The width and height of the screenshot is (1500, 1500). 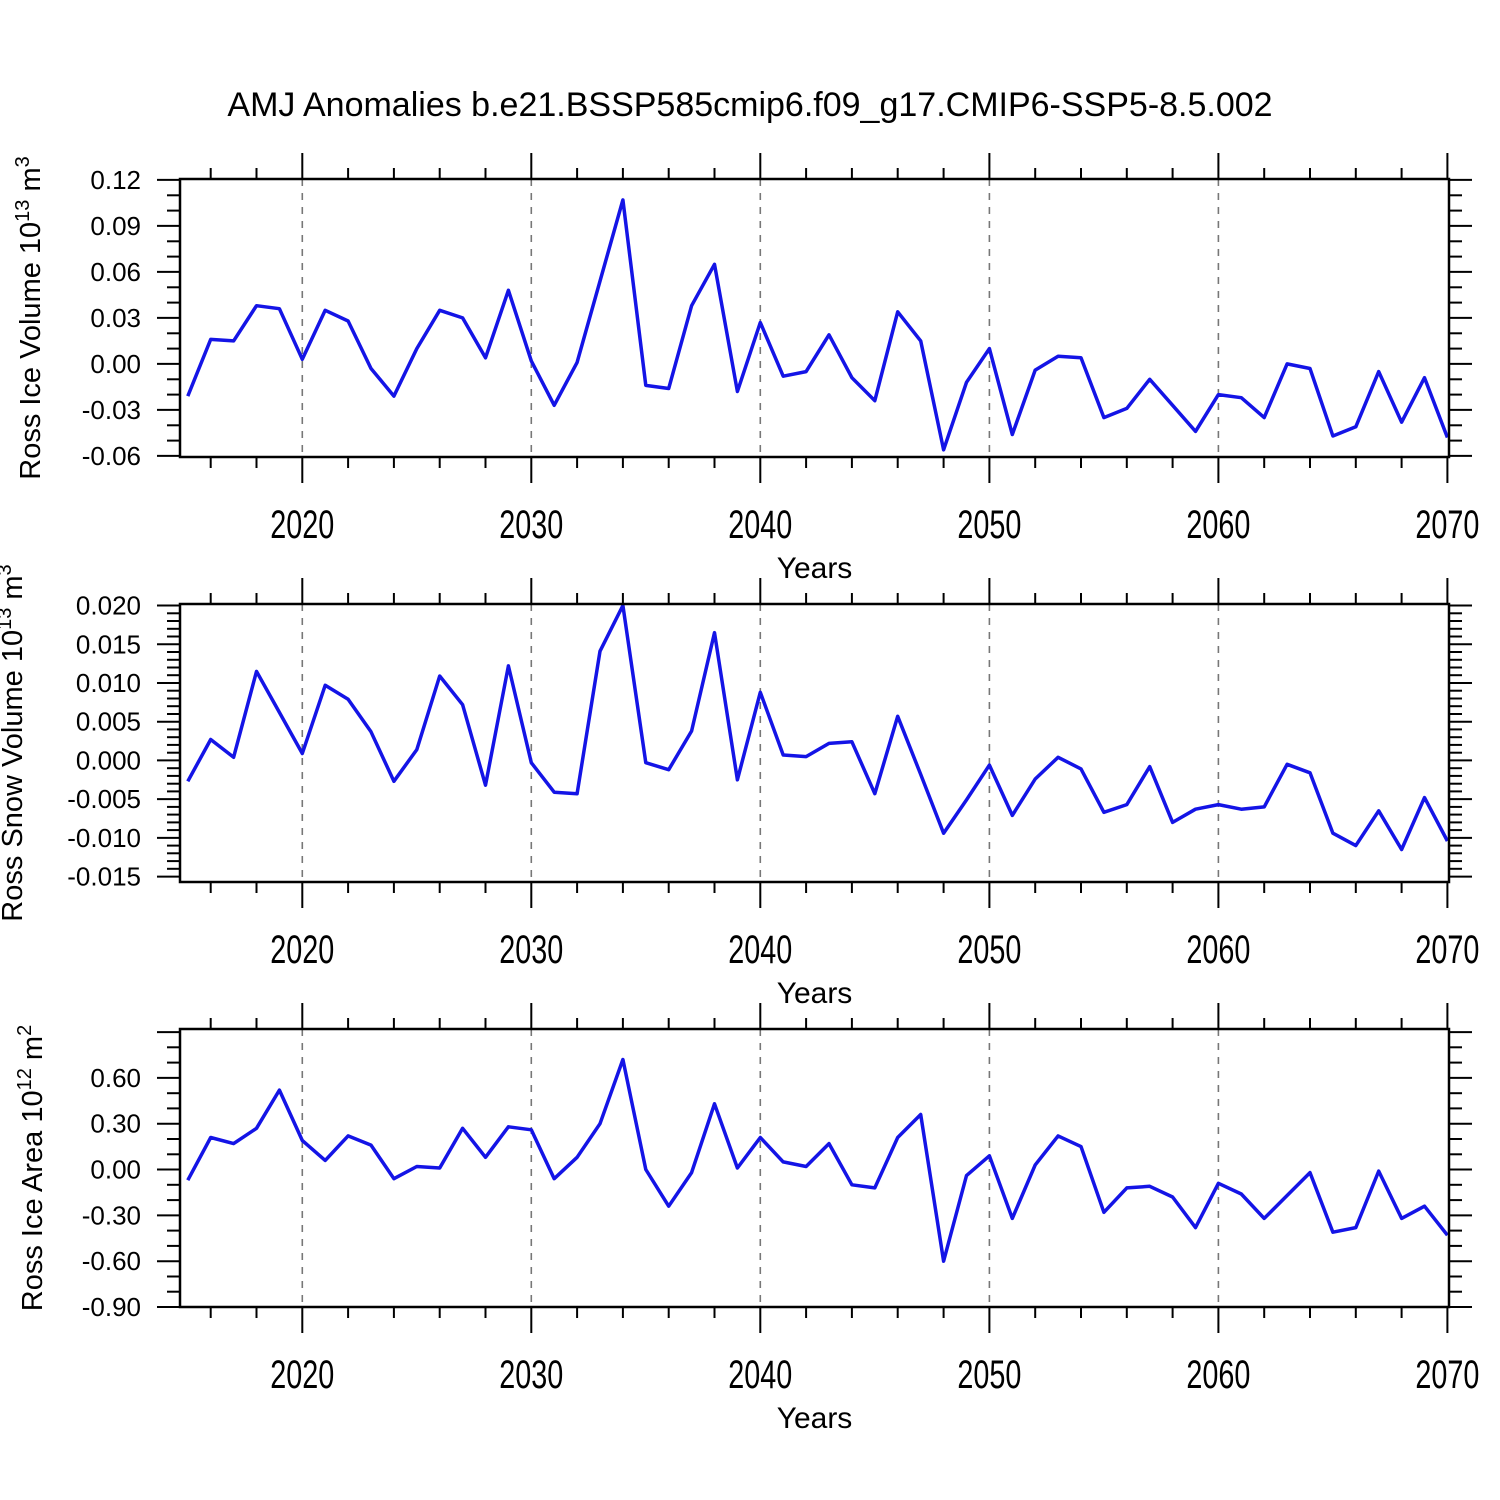 I want to click on y-tick-label: -0.03, so click(x=111, y=410).